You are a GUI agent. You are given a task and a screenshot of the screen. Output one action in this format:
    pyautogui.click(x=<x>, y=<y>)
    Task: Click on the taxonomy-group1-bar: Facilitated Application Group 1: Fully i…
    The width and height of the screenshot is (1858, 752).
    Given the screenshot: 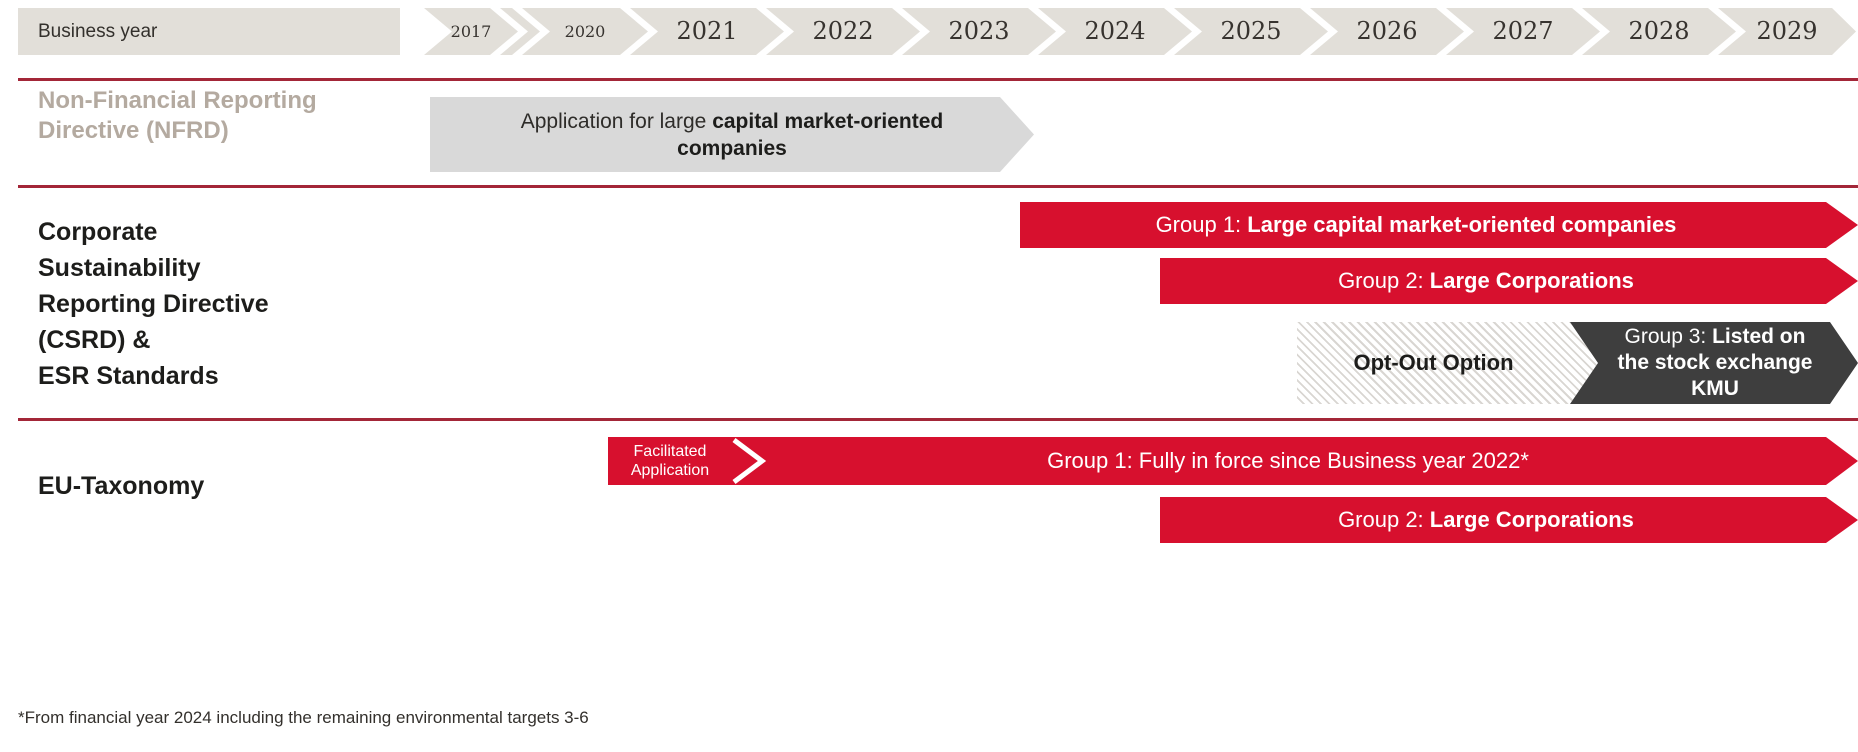 What is the action you would take?
    pyautogui.click(x=1233, y=461)
    